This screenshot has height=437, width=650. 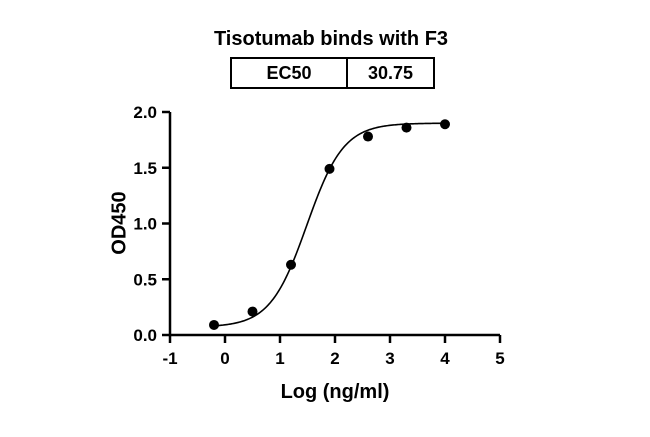 What do you see at coordinates (145, 224) in the screenshot?
I see `y-tick-label: 1.0` at bounding box center [145, 224].